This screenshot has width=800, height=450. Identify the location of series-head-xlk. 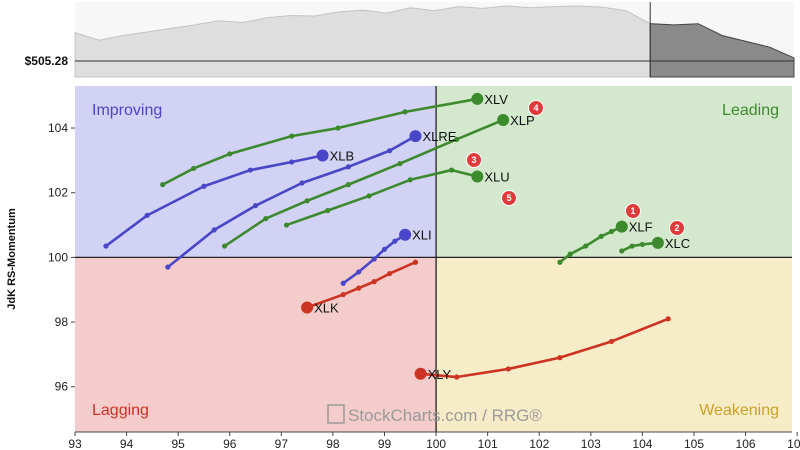
(307, 307).